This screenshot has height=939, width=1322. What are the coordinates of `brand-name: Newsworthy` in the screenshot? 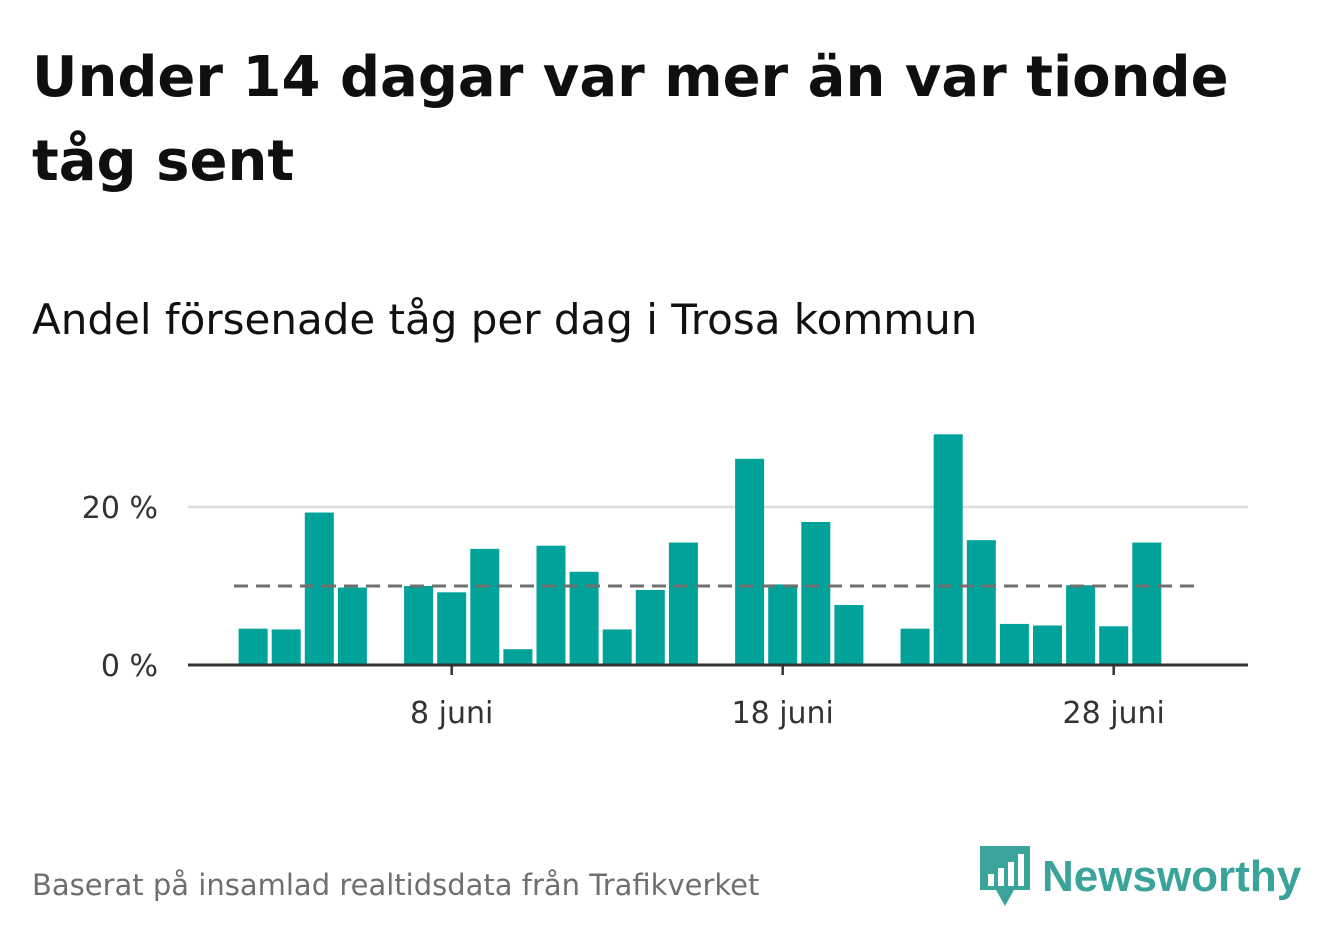 It's located at (1172, 876).